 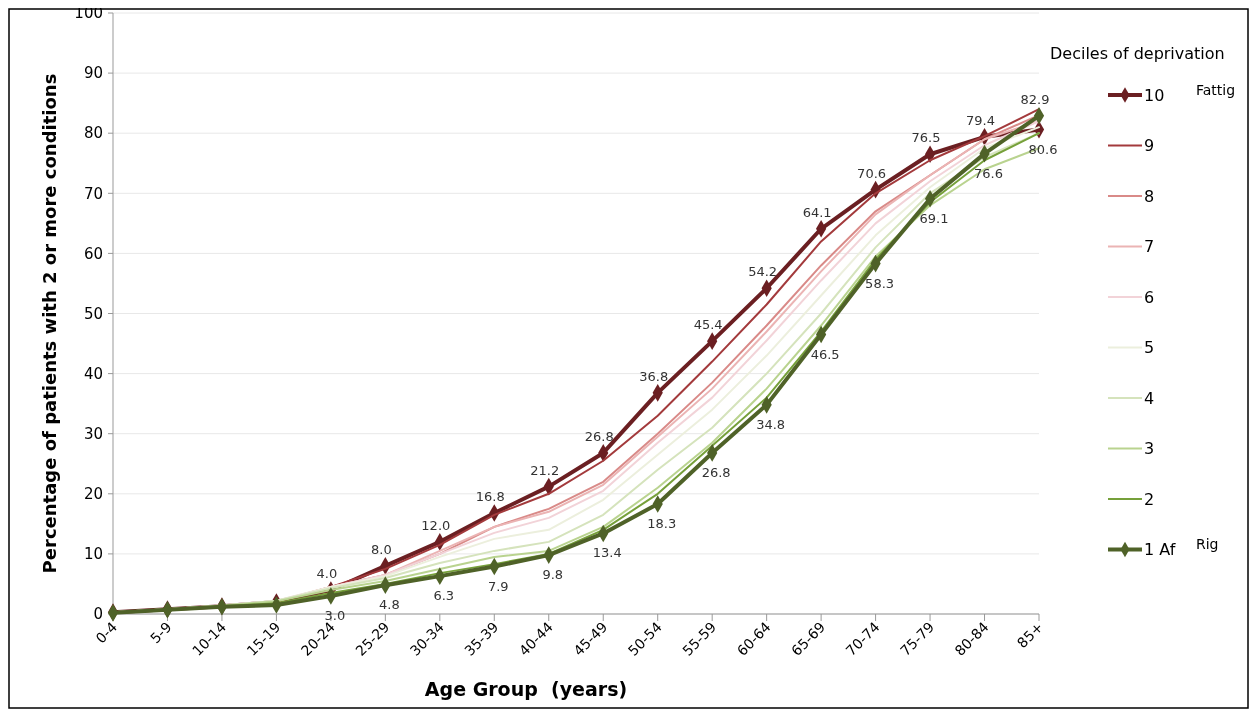 I want to click on y-tick-label: 70, so click(x=93, y=193).